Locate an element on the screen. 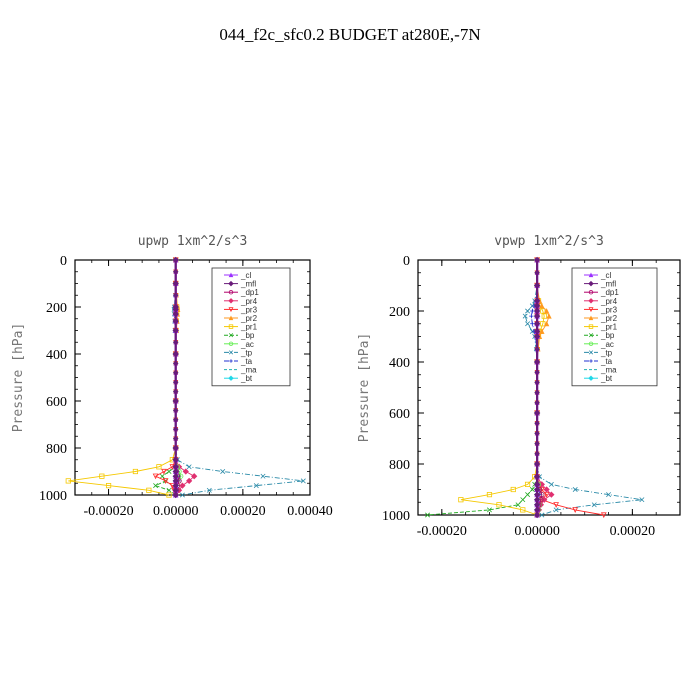 This screenshot has height=700, width=700. legend-item: _cl is located at coordinates (597, 275).